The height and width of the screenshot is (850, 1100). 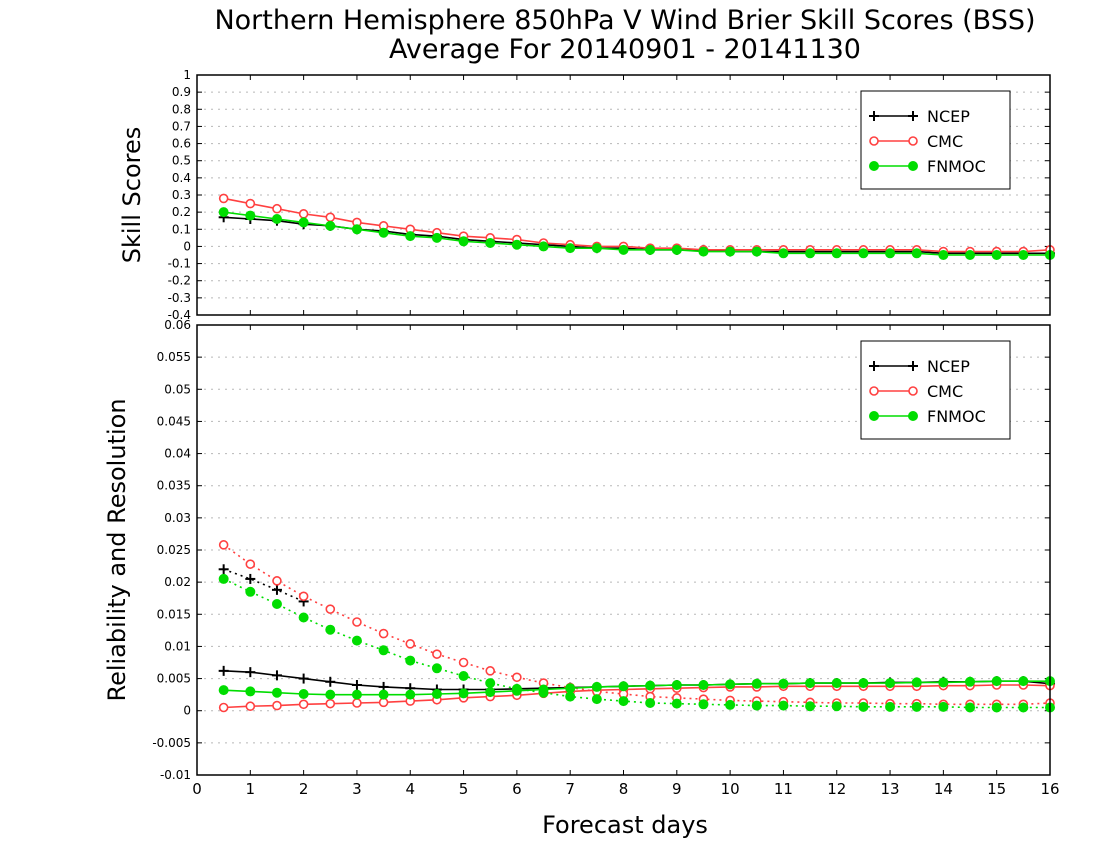 I want to click on x-tick-label: 10, so click(x=730, y=789).